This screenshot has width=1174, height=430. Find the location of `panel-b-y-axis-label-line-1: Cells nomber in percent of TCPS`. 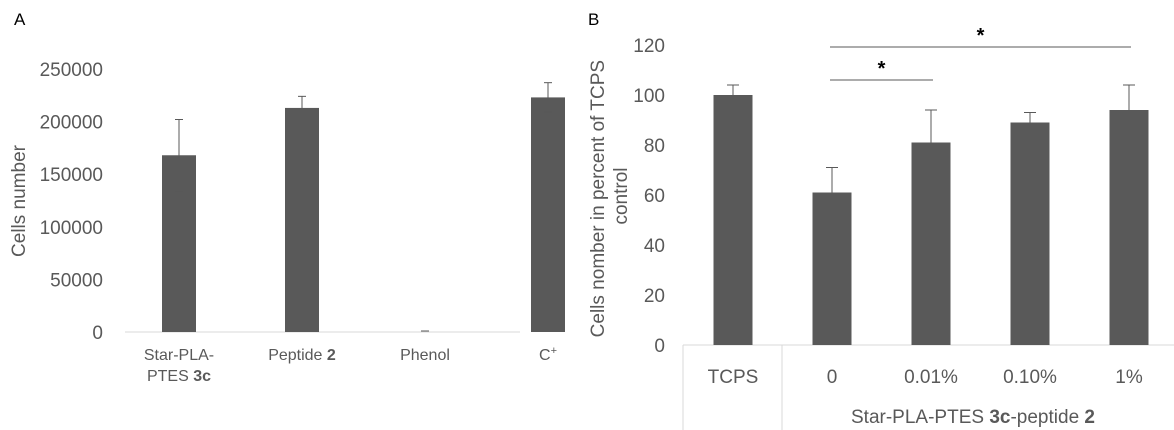

panel-b-y-axis-label-line-1: Cells nomber in percent of TCPS is located at coordinates (598, 198).